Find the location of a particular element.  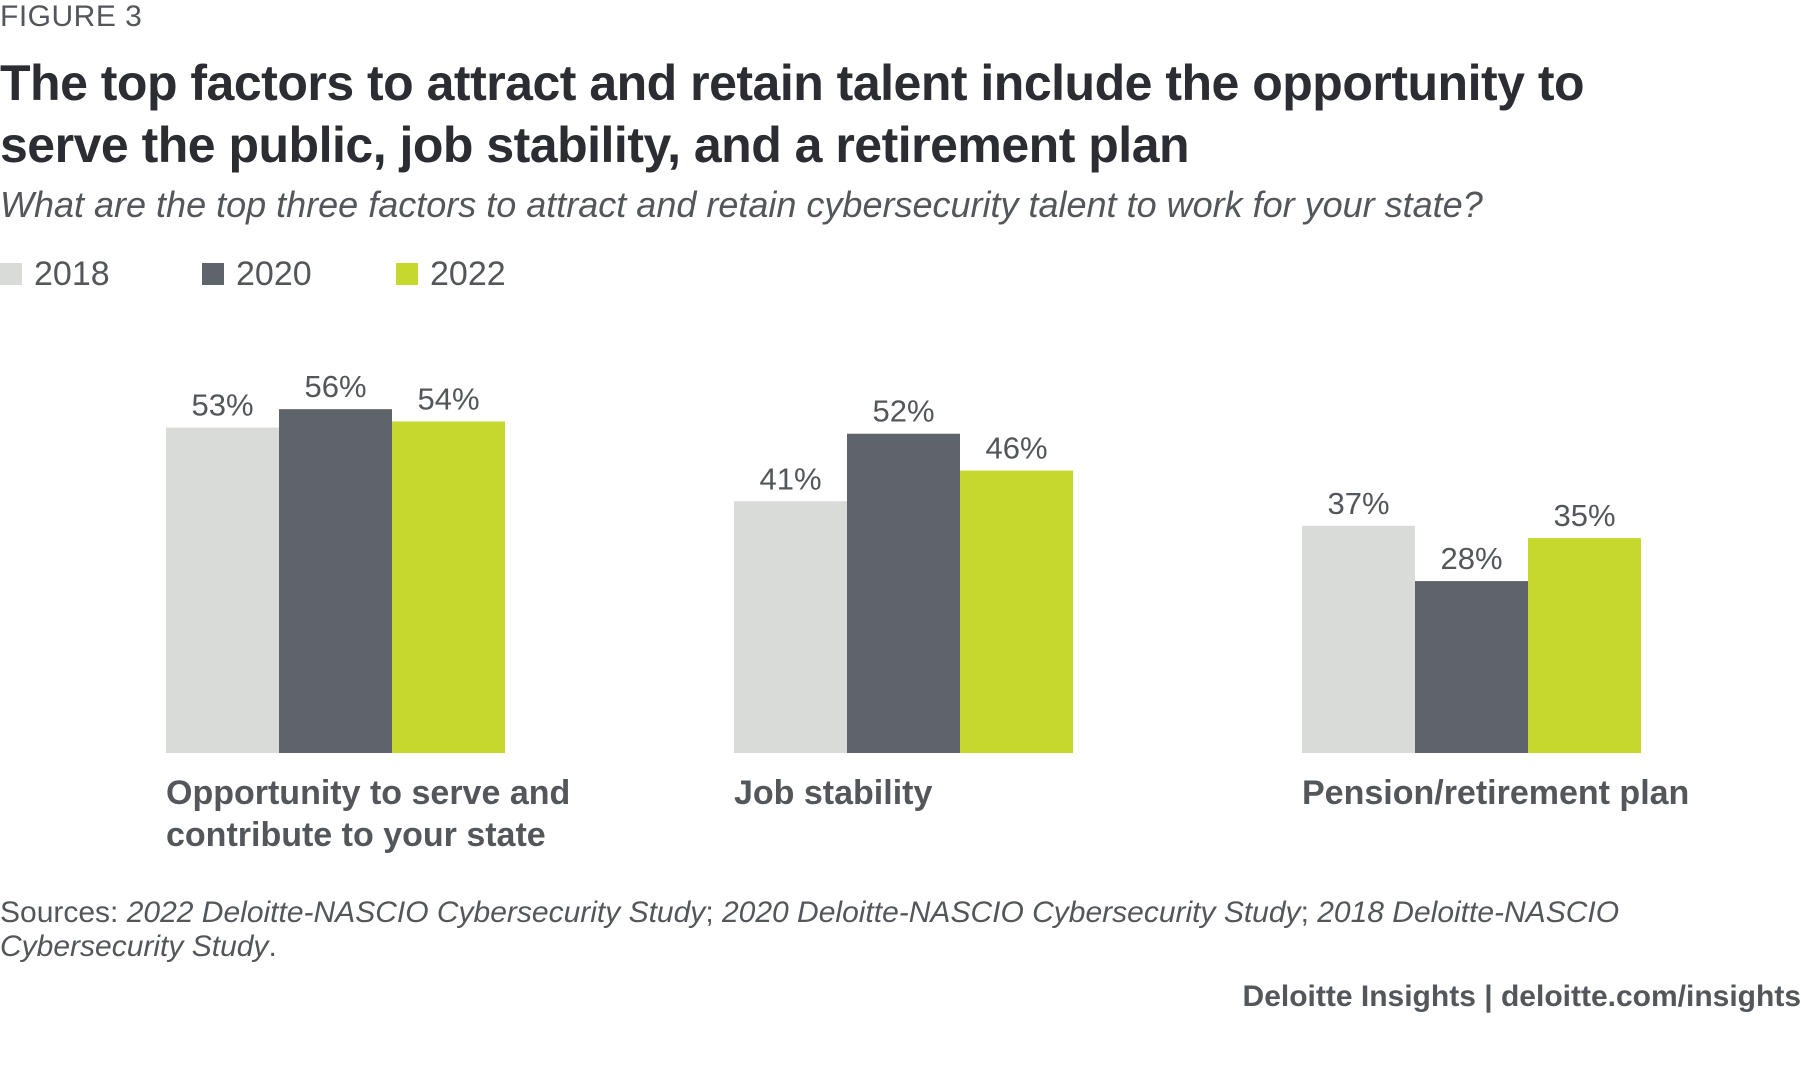

category-label-2-line-1: Job stability is located at coordinates (833, 793).